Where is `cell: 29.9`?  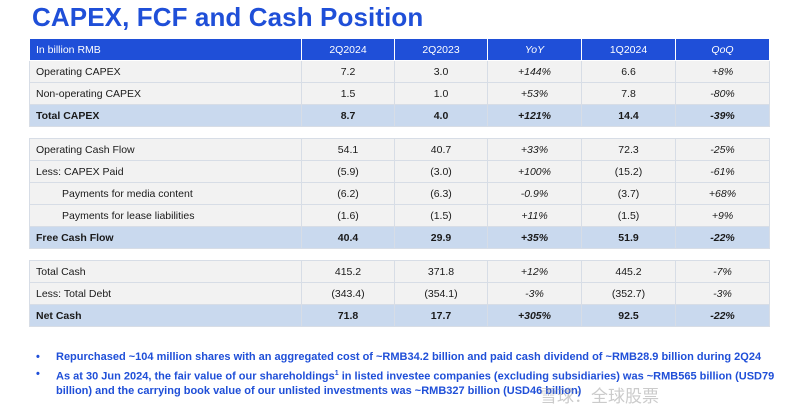 cell: 29.9 is located at coordinates (441, 237).